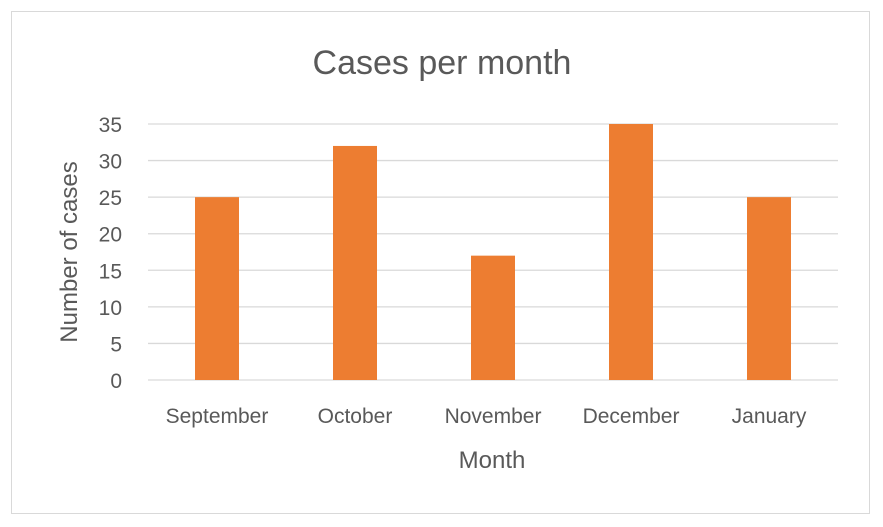 This screenshot has width=883, height=527. I want to click on y-tick-label: 10, so click(110, 308).